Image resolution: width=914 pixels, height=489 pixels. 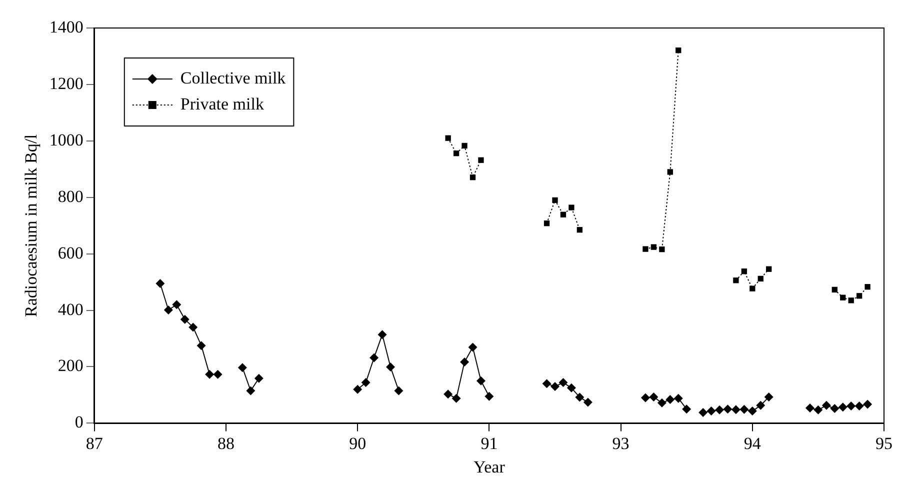 What do you see at coordinates (71, 366) in the screenshot?
I see `y-tick-label: 200` at bounding box center [71, 366].